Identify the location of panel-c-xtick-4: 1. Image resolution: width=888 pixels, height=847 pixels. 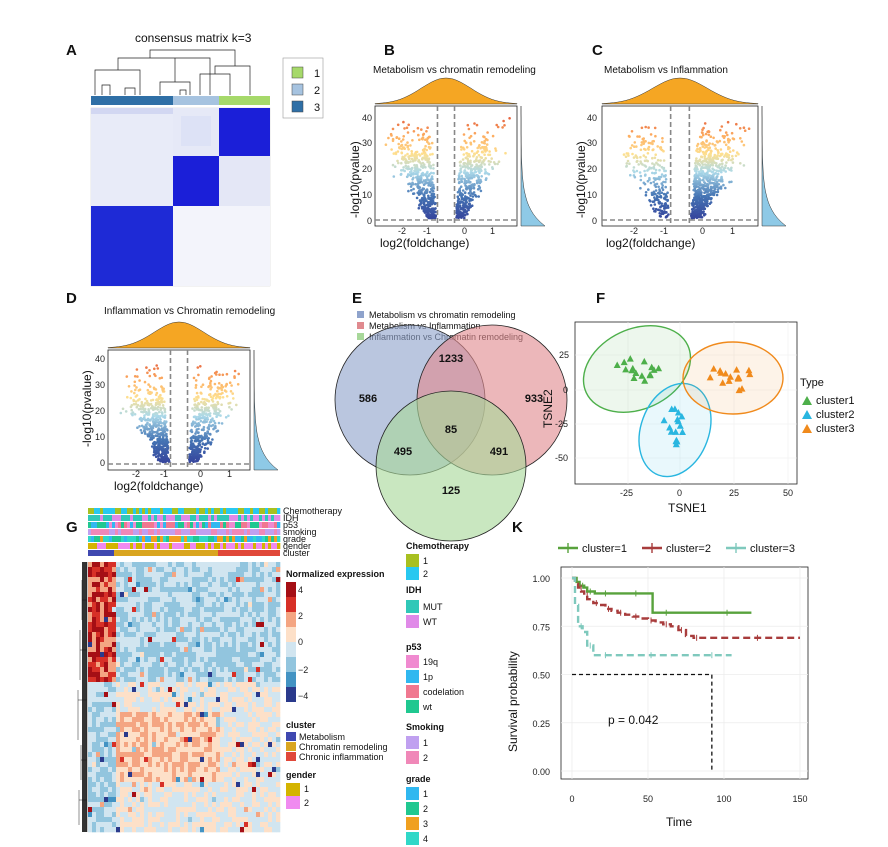
(732, 231).